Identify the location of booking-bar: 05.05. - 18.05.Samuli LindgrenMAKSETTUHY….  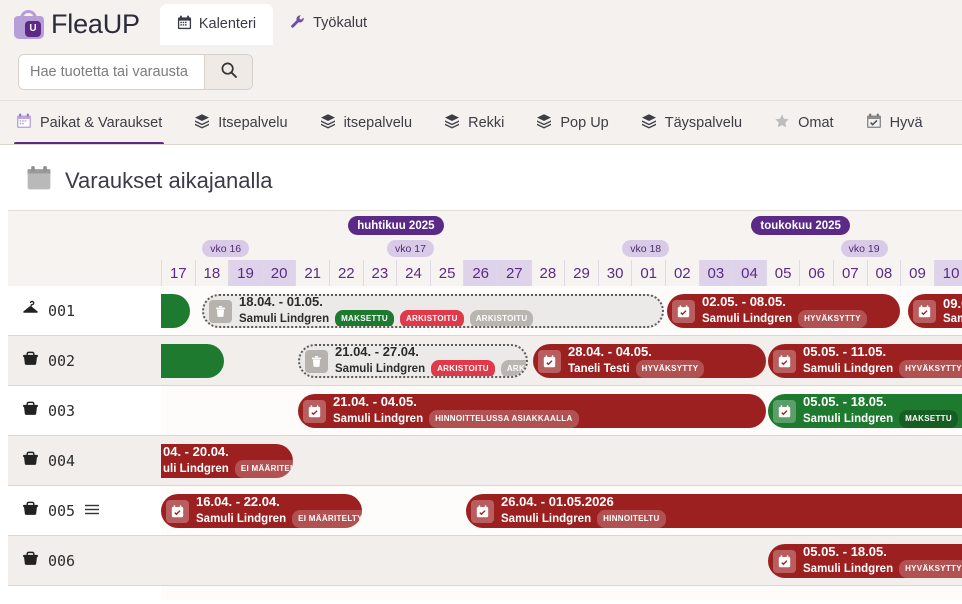
(865, 411).